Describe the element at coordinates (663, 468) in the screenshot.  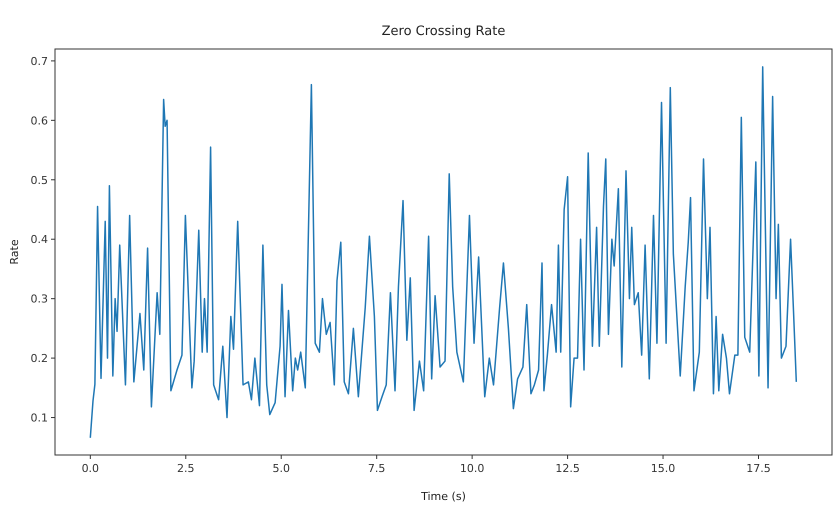
I see `x-tick-label: 15.0` at that location.